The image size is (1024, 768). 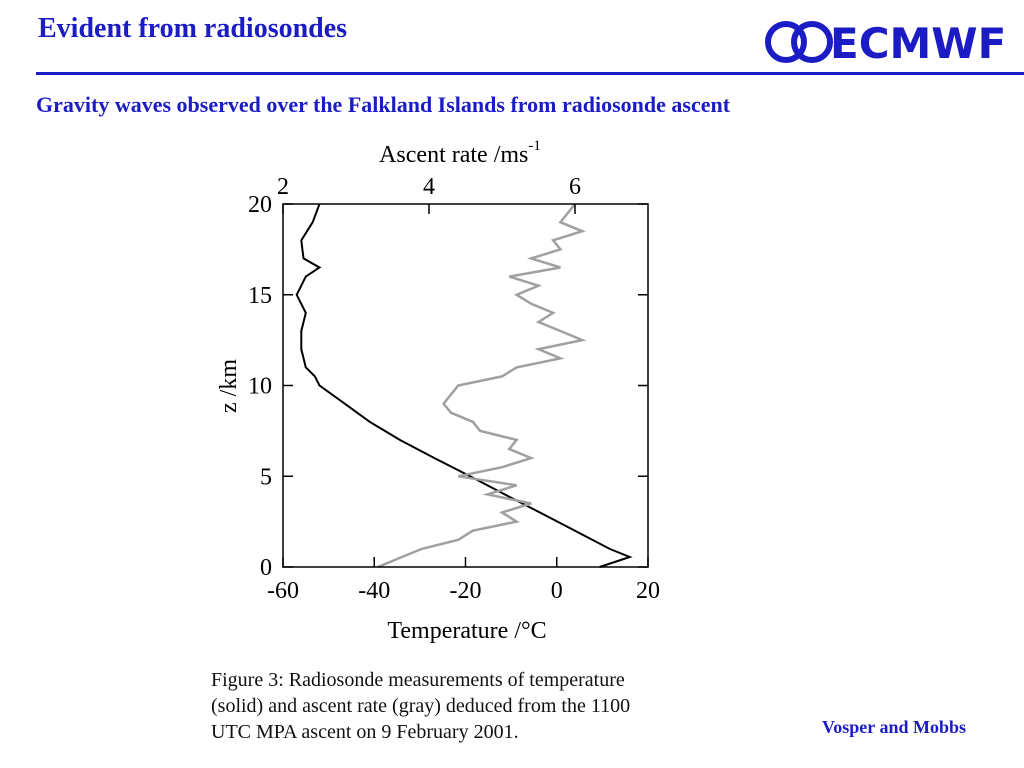 I want to click on logo-text: ECMWF, so click(x=918, y=43).